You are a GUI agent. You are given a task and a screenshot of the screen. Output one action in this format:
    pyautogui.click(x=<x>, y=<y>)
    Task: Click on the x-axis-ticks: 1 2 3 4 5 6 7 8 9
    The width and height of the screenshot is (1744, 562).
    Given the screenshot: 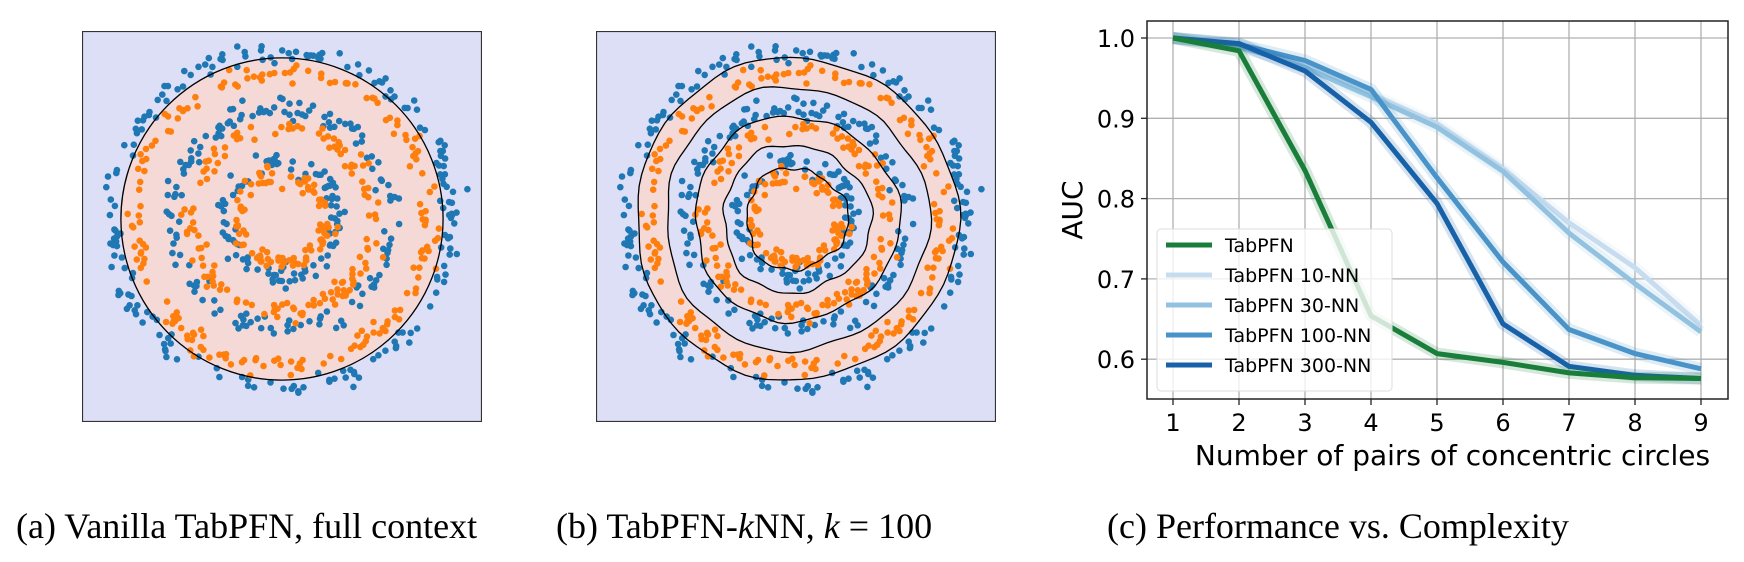 What is the action you would take?
    pyautogui.click(x=1437, y=418)
    